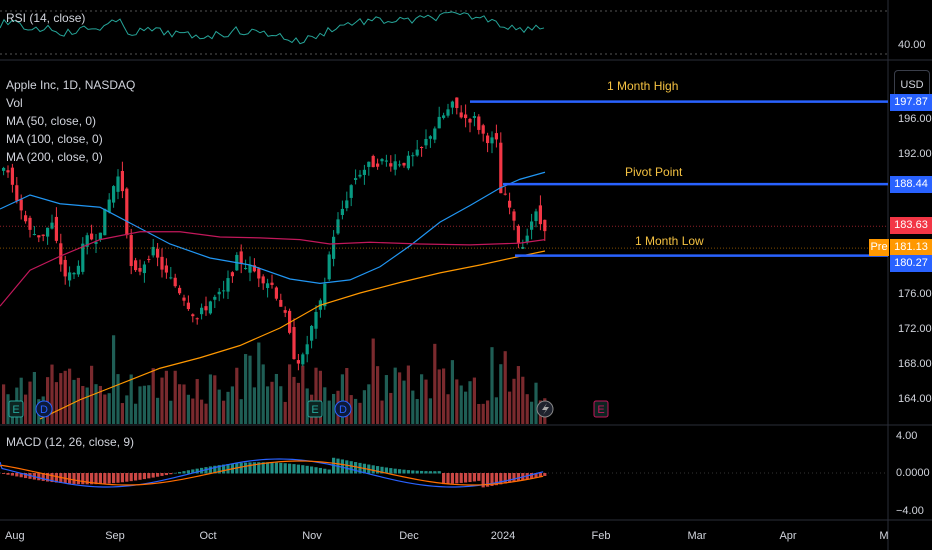 This screenshot has width=932, height=550. I want to click on dividend-marker, so click(44, 409).